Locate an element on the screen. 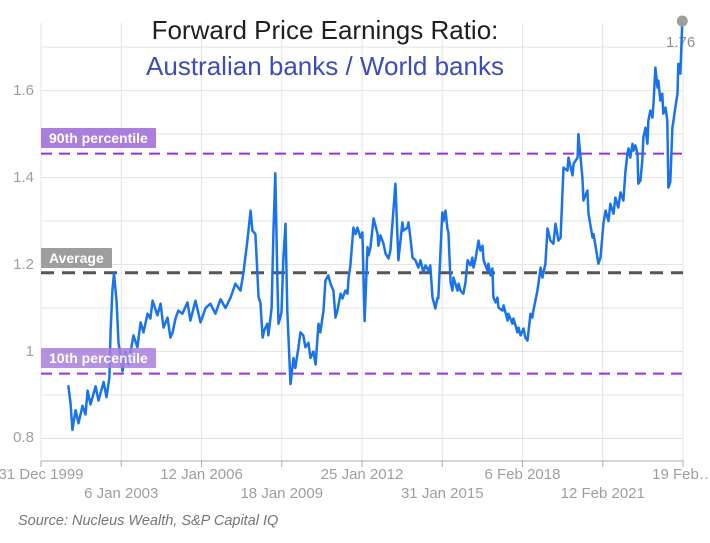  y-axis-label: 1.2 is located at coordinates (23, 264).